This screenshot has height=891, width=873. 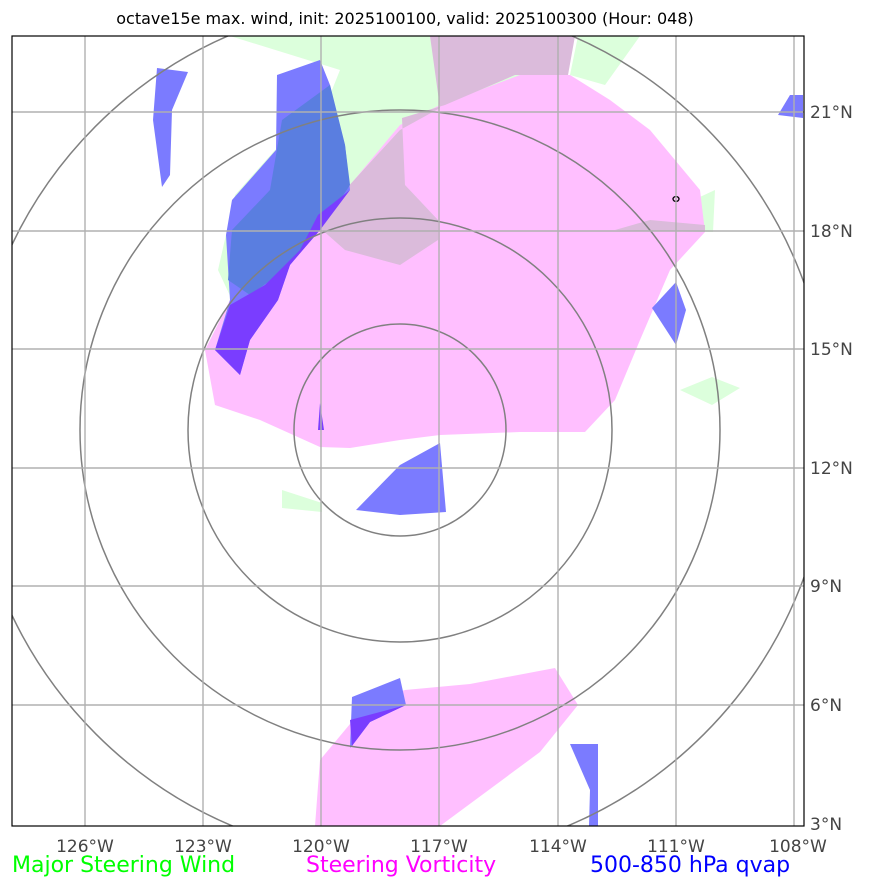 What do you see at coordinates (85, 847) in the screenshot?
I see `lon-label: 126°W` at bounding box center [85, 847].